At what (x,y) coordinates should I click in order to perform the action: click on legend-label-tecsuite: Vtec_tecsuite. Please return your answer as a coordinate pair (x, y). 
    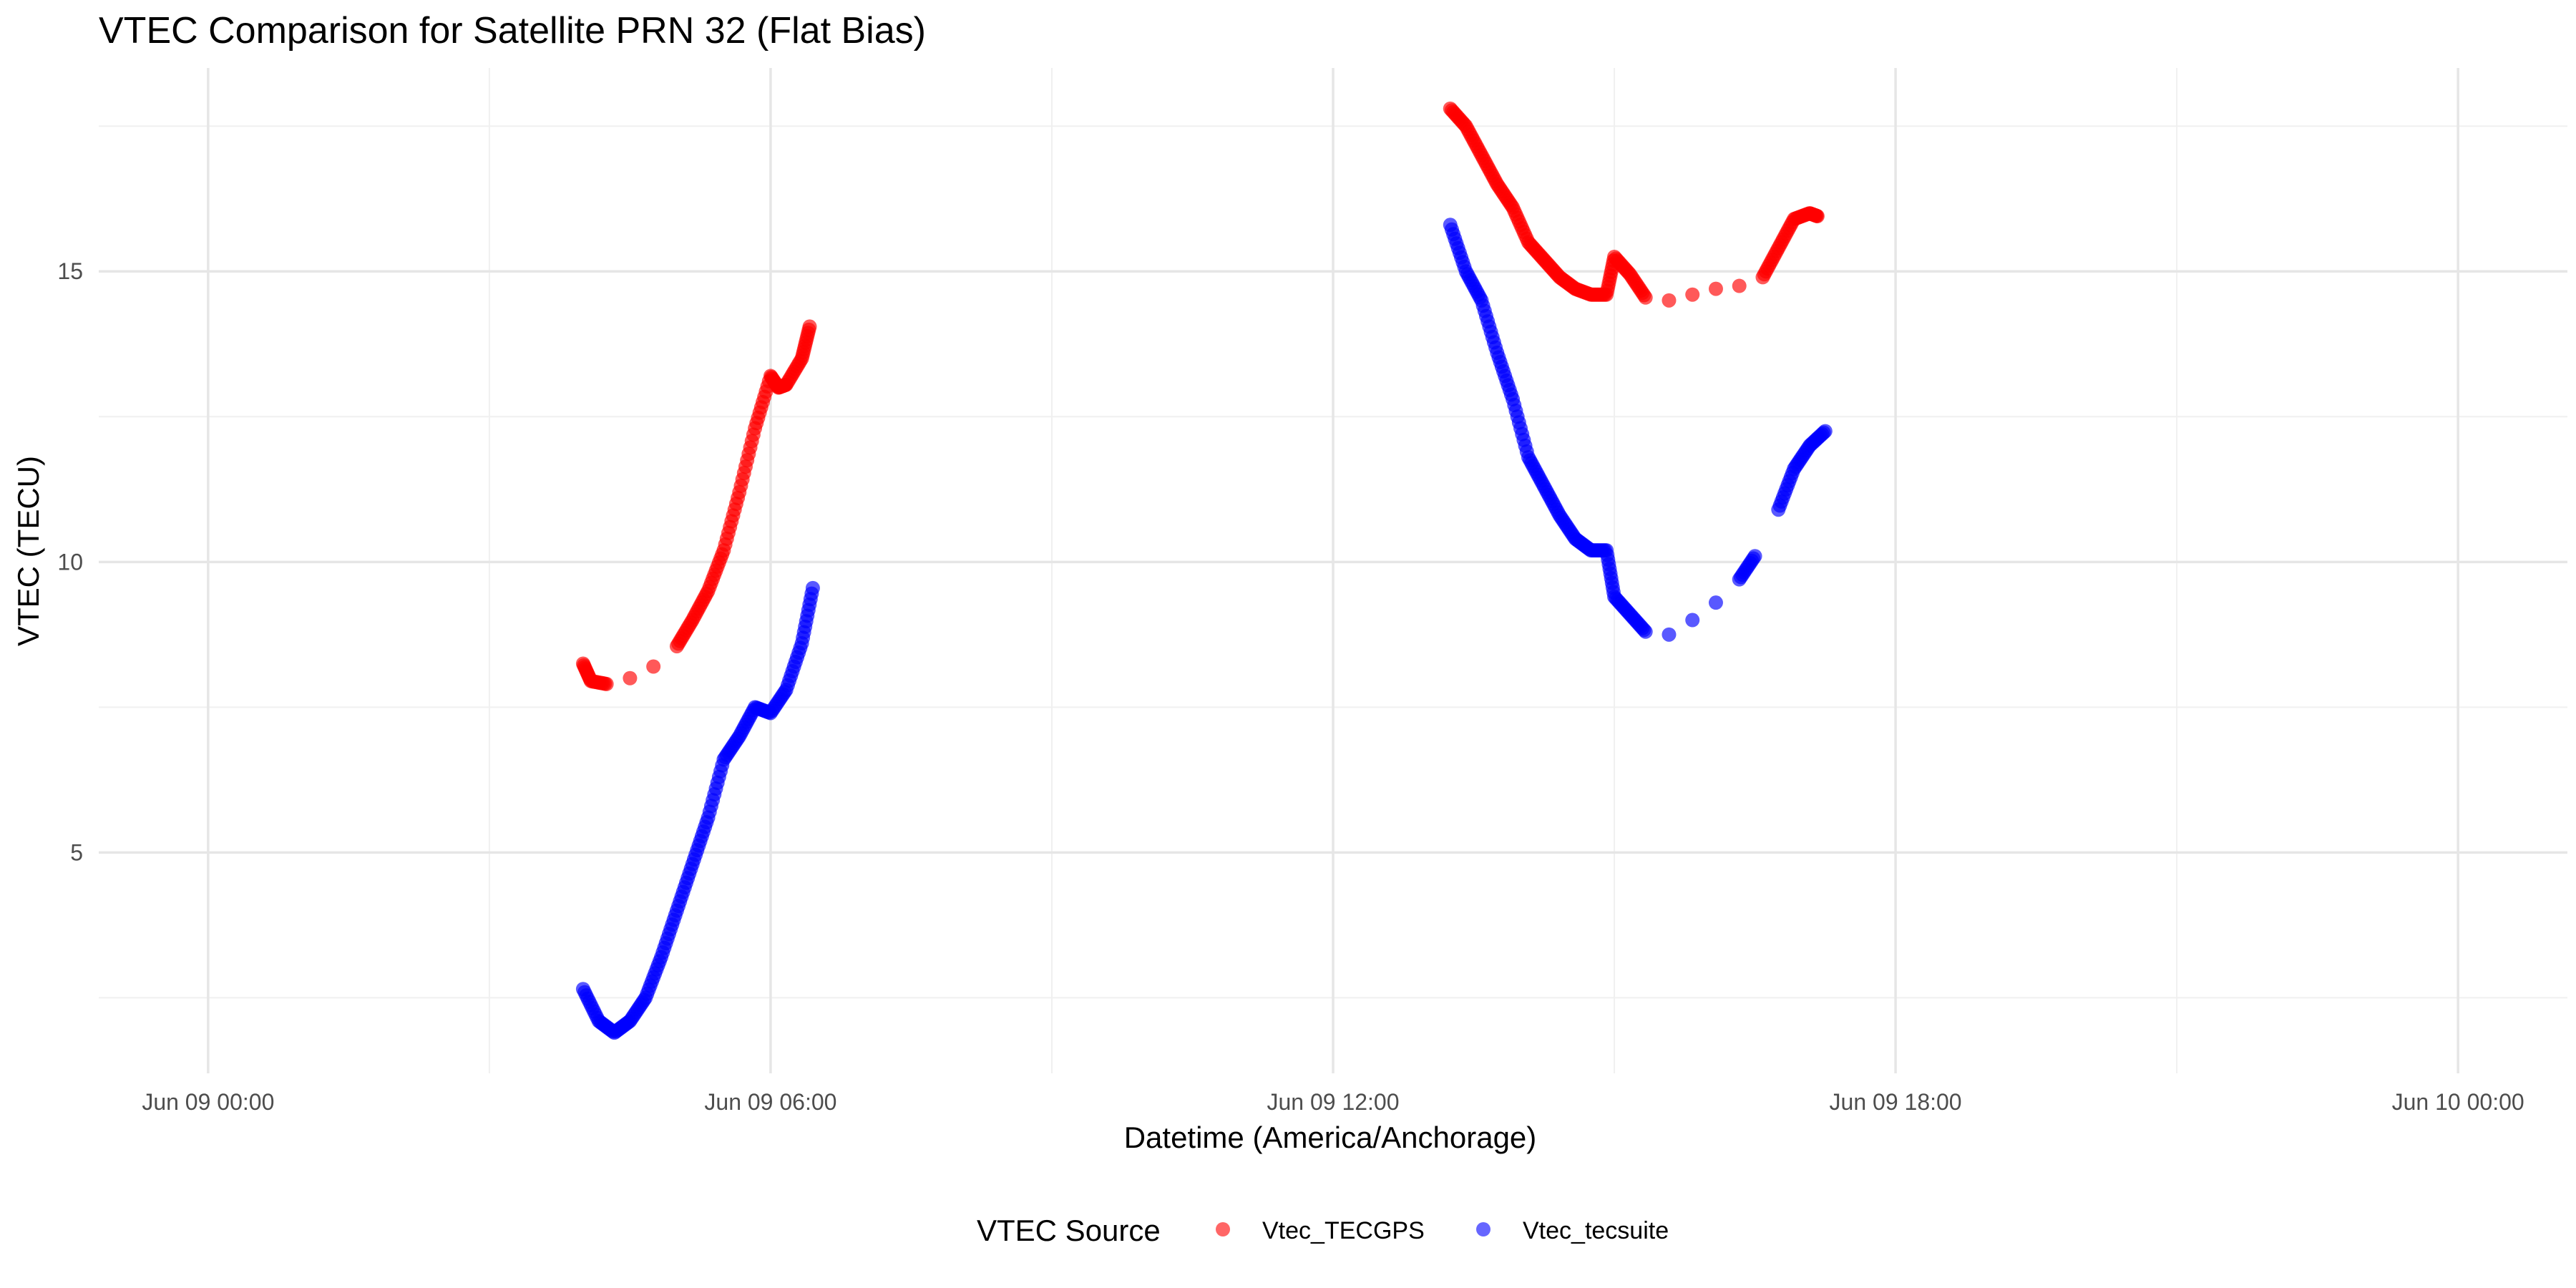
    Looking at the image, I should click on (1596, 1230).